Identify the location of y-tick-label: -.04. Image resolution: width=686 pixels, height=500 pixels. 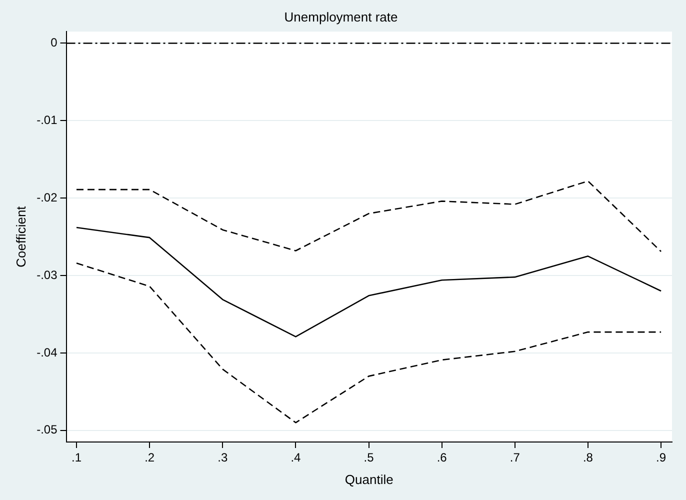
(47, 352).